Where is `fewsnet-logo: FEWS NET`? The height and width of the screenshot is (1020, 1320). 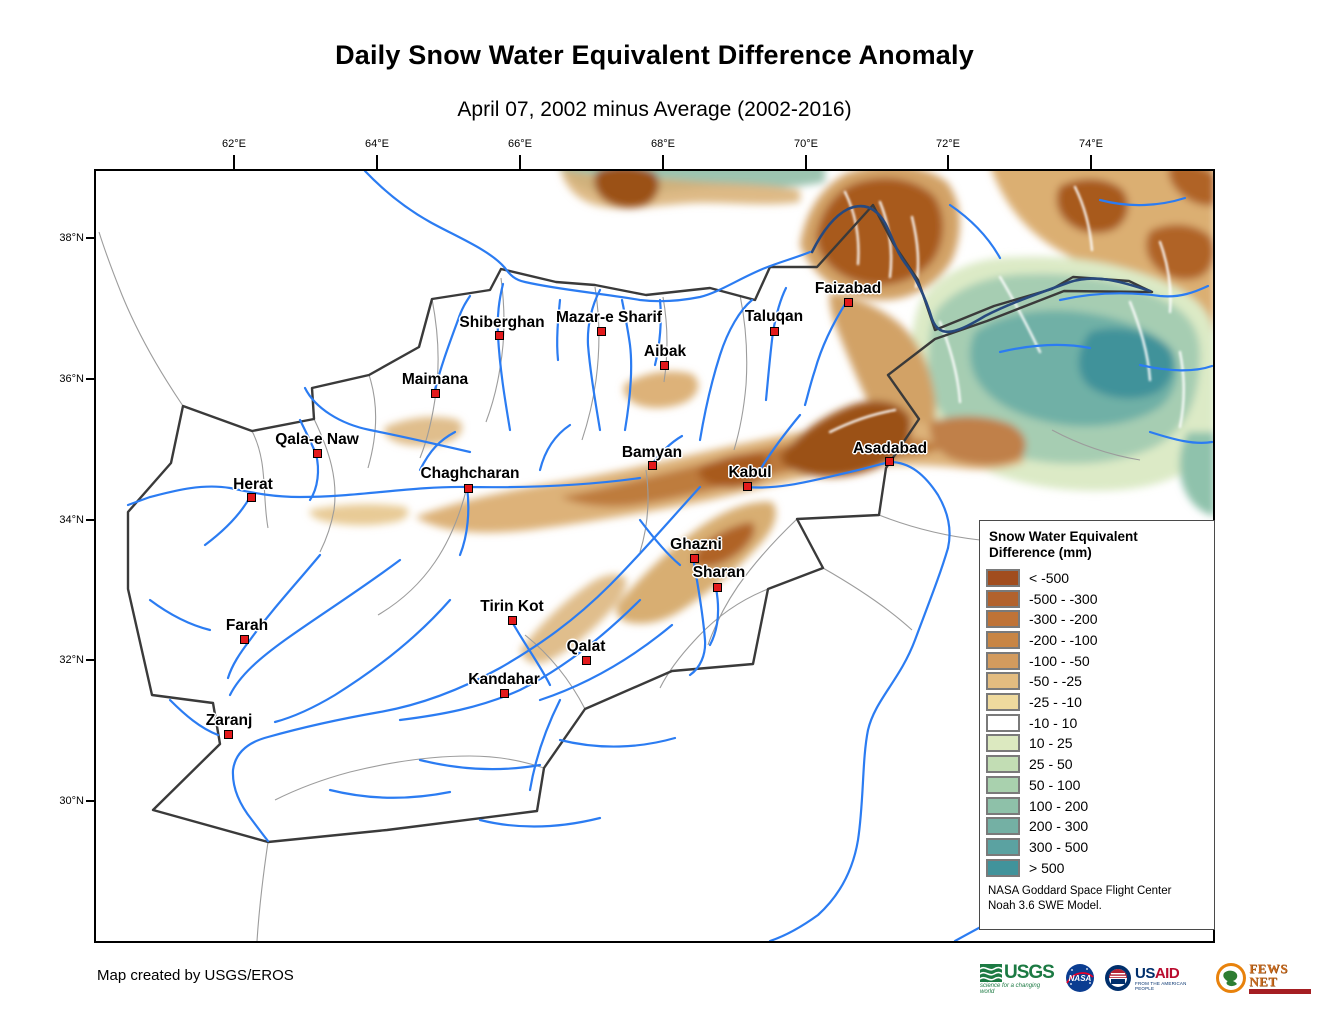
fewsnet-logo: FEWS NET is located at coordinates (1268, 978).